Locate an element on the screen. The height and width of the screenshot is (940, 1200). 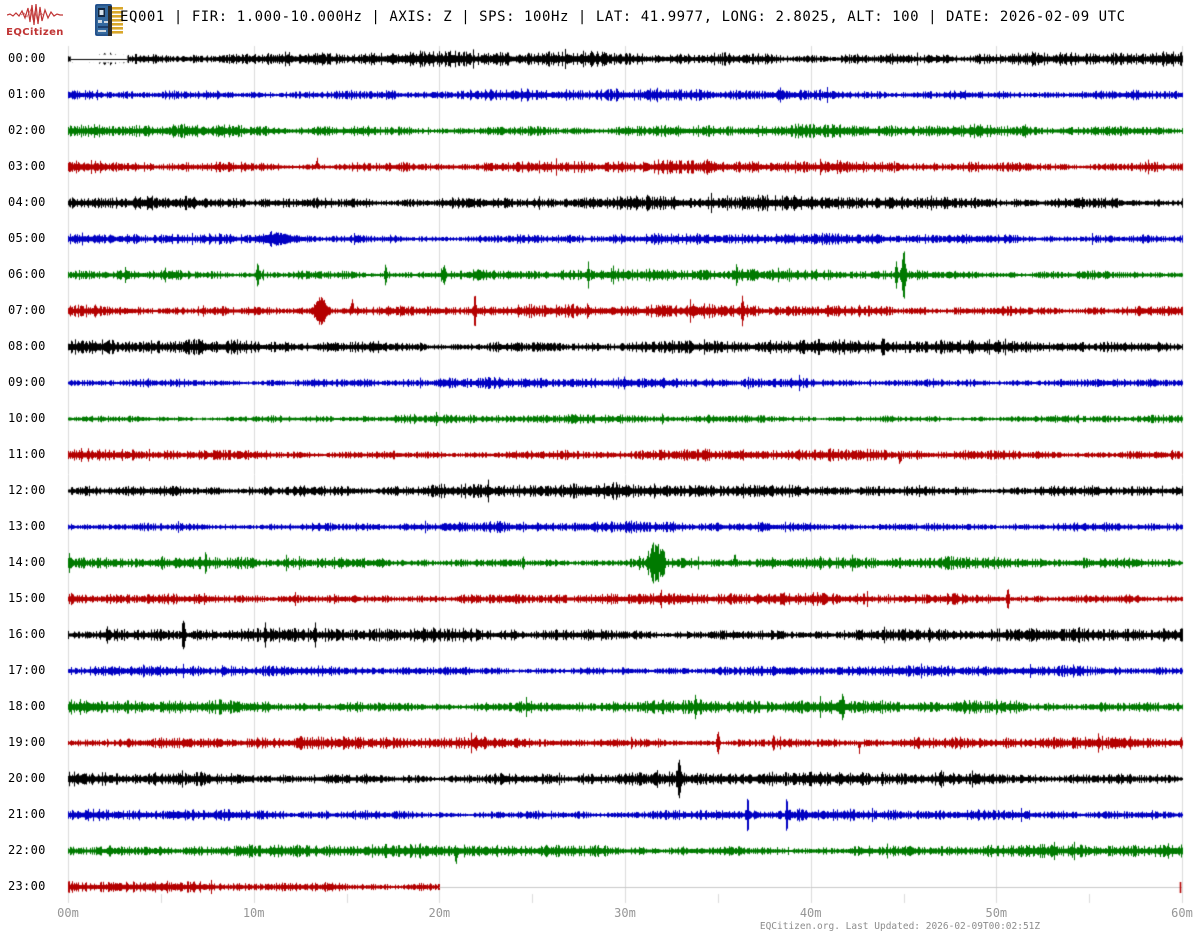
hour-label-0600: 06:00 is located at coordinates (27, 274).